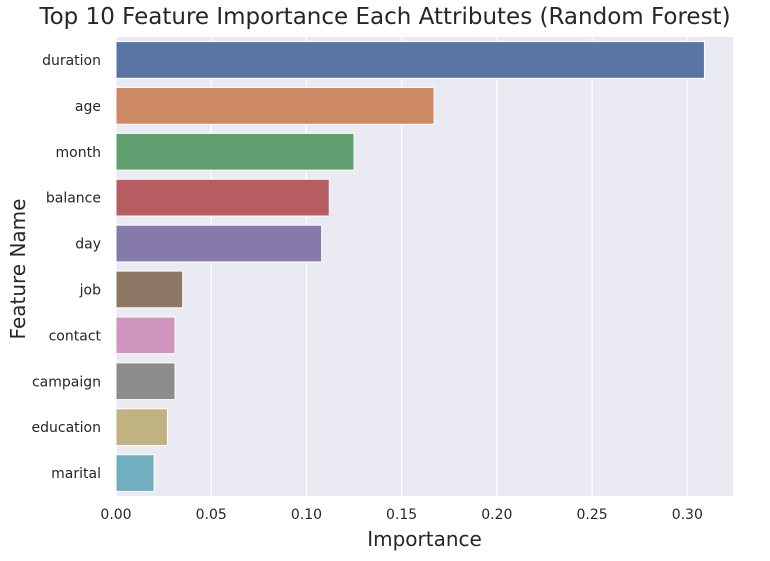 This screenshot has width=770, height=561. Describe the element at coordinates (141, 427) in the screenshot. I see `bar-education` at that location.